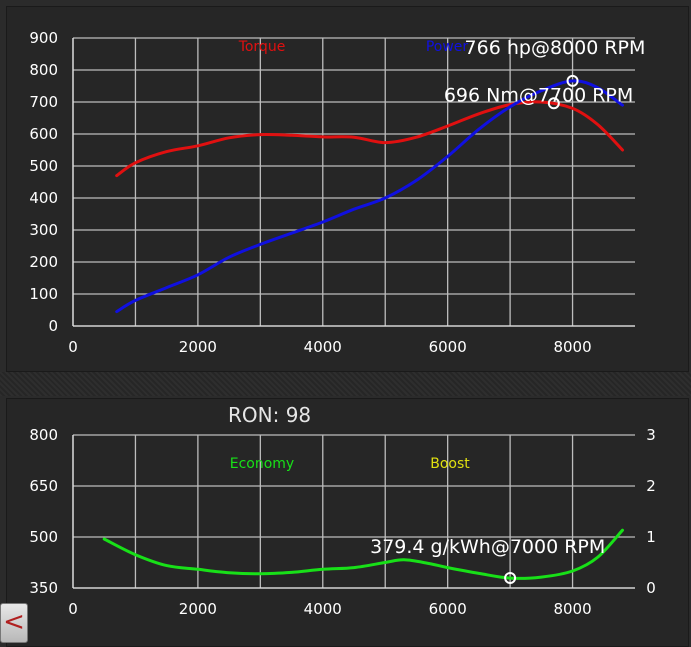 Image resolution: width=691 pixels, height=647 pixels. Describe the element at coordinates (447, 47) in the screenshot. I see `legend-power: Power` at that location.